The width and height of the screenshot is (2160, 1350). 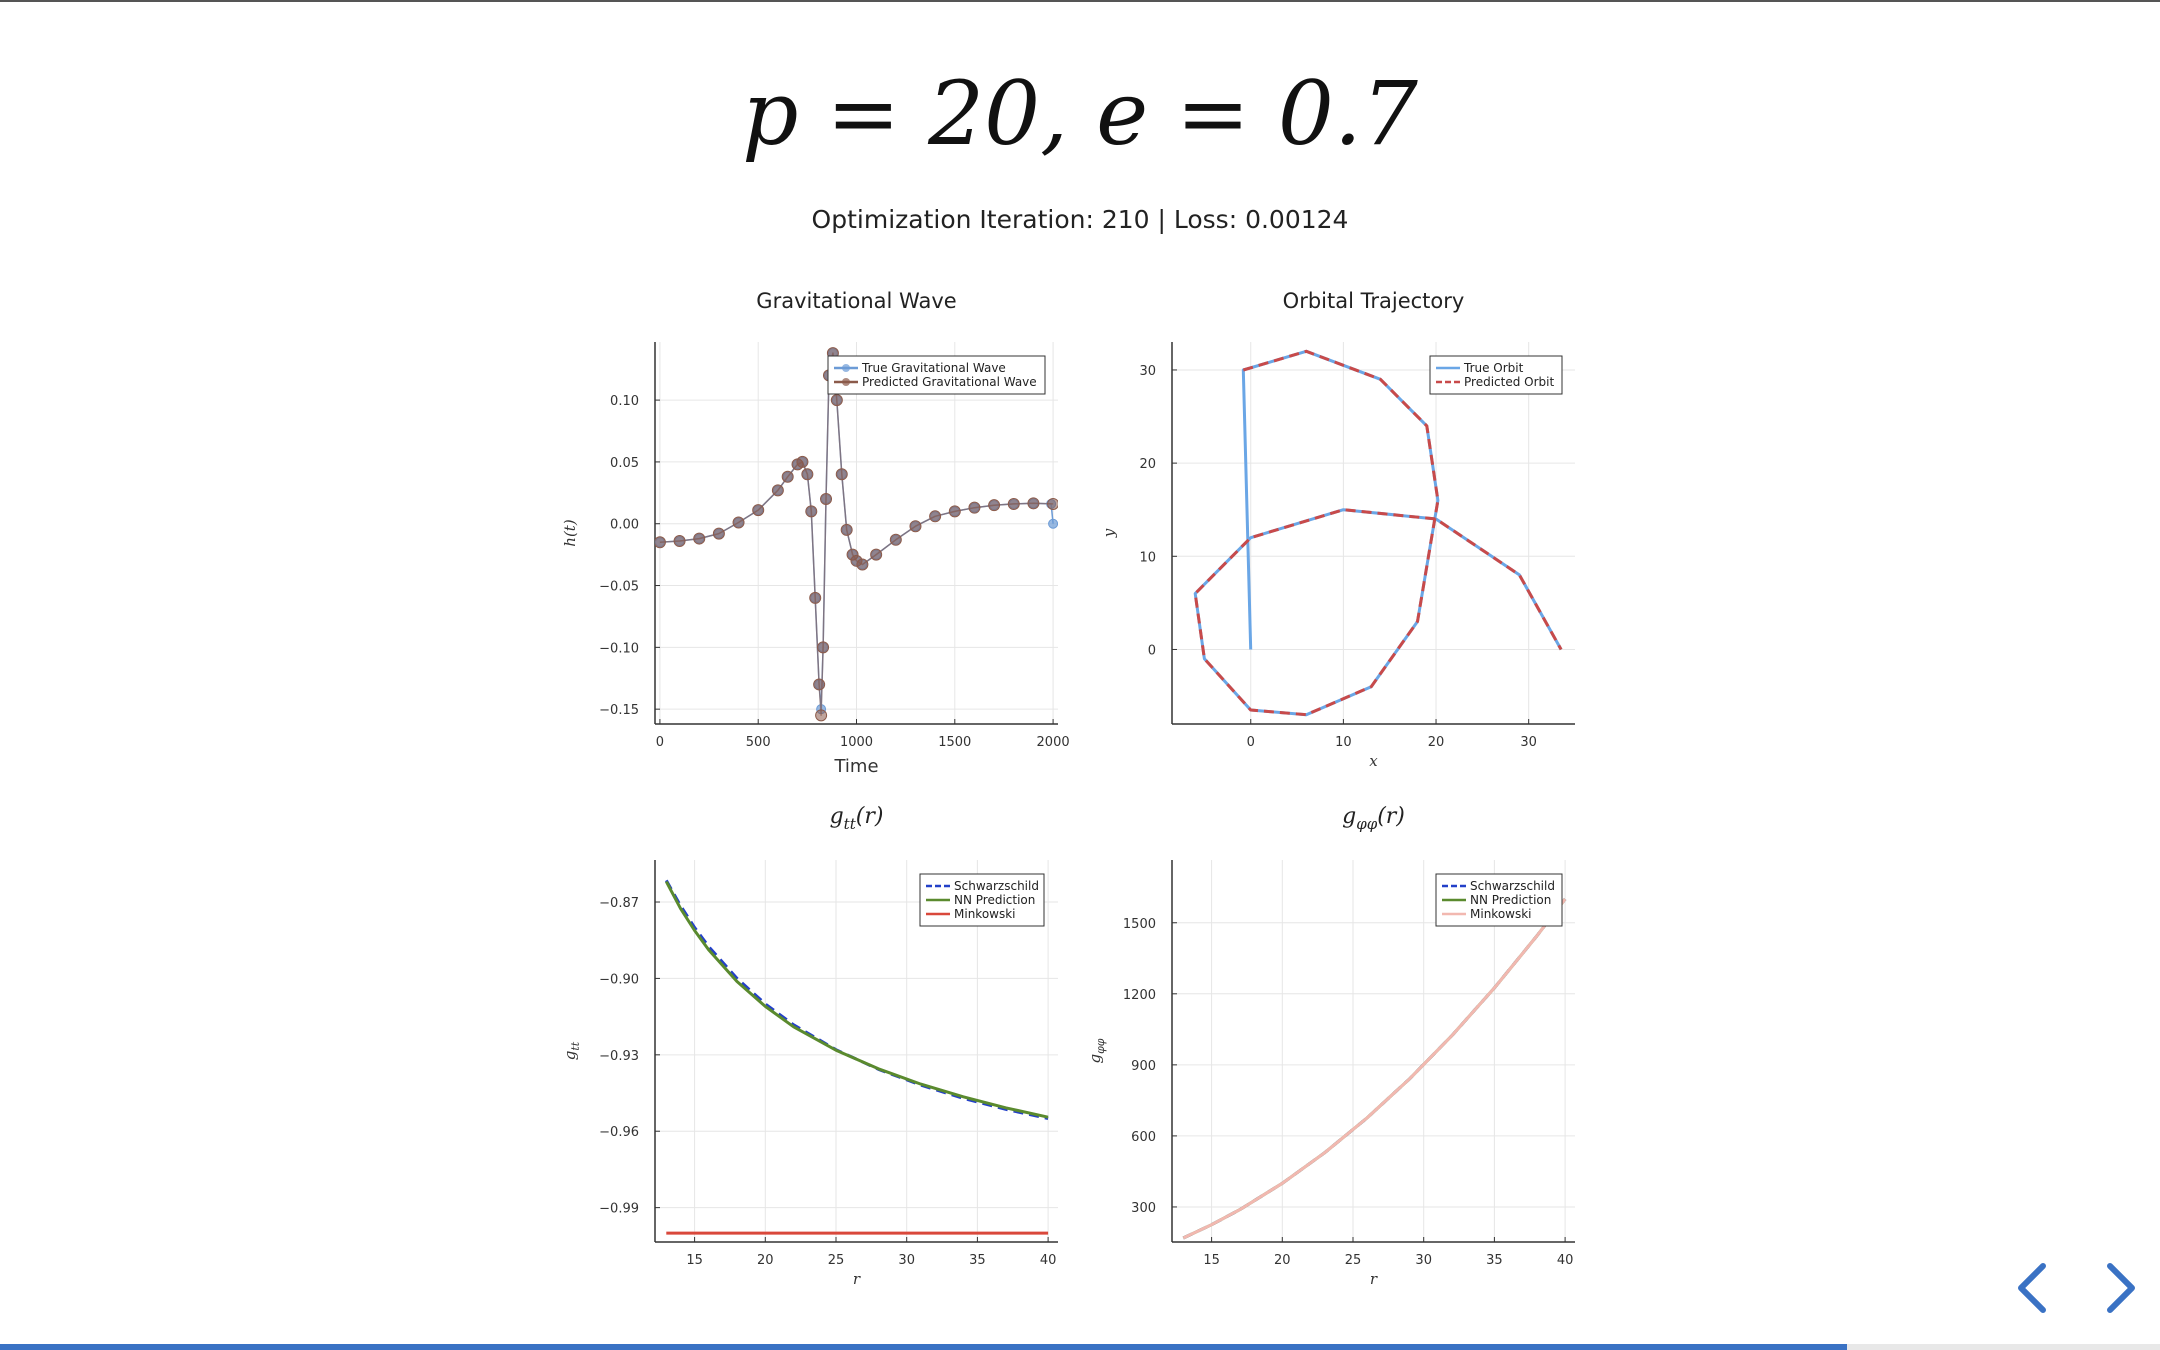 I want to click on progress-bar, so click(x=1080, y=1347).